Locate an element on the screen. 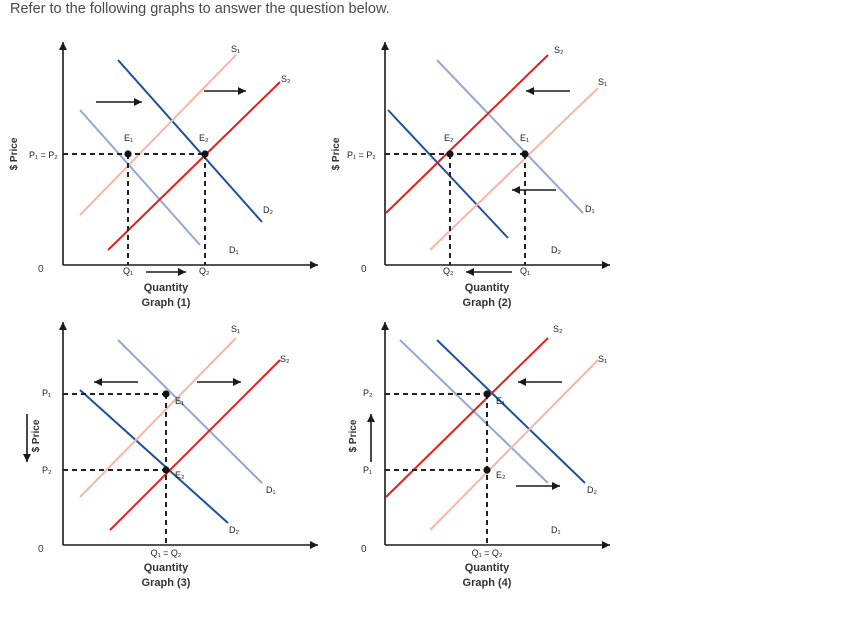 This screenshot has width=865, height=628. quantity-arrow is located at coordinates (166, 272).